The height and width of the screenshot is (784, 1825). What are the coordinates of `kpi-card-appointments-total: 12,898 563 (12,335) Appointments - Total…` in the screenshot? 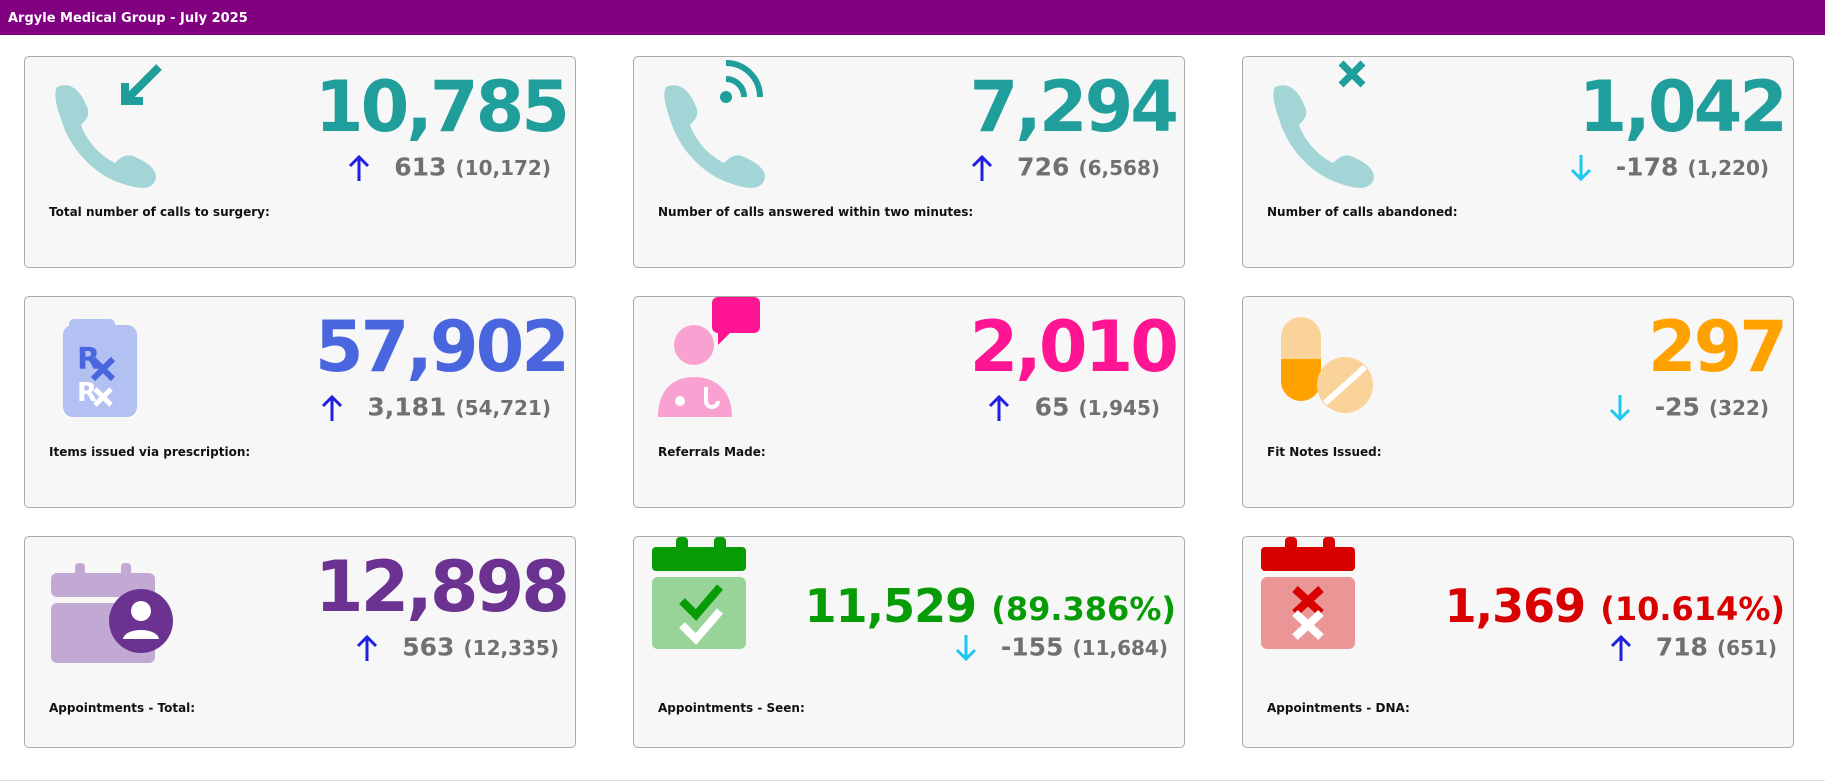 It's located at (300, 642).